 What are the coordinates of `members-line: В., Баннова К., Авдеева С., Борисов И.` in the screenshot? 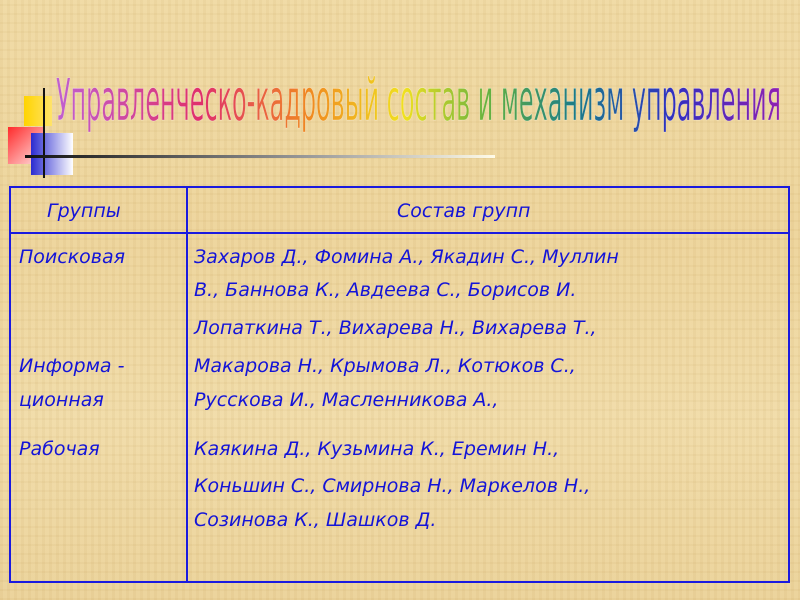 It's located at (385, 290).